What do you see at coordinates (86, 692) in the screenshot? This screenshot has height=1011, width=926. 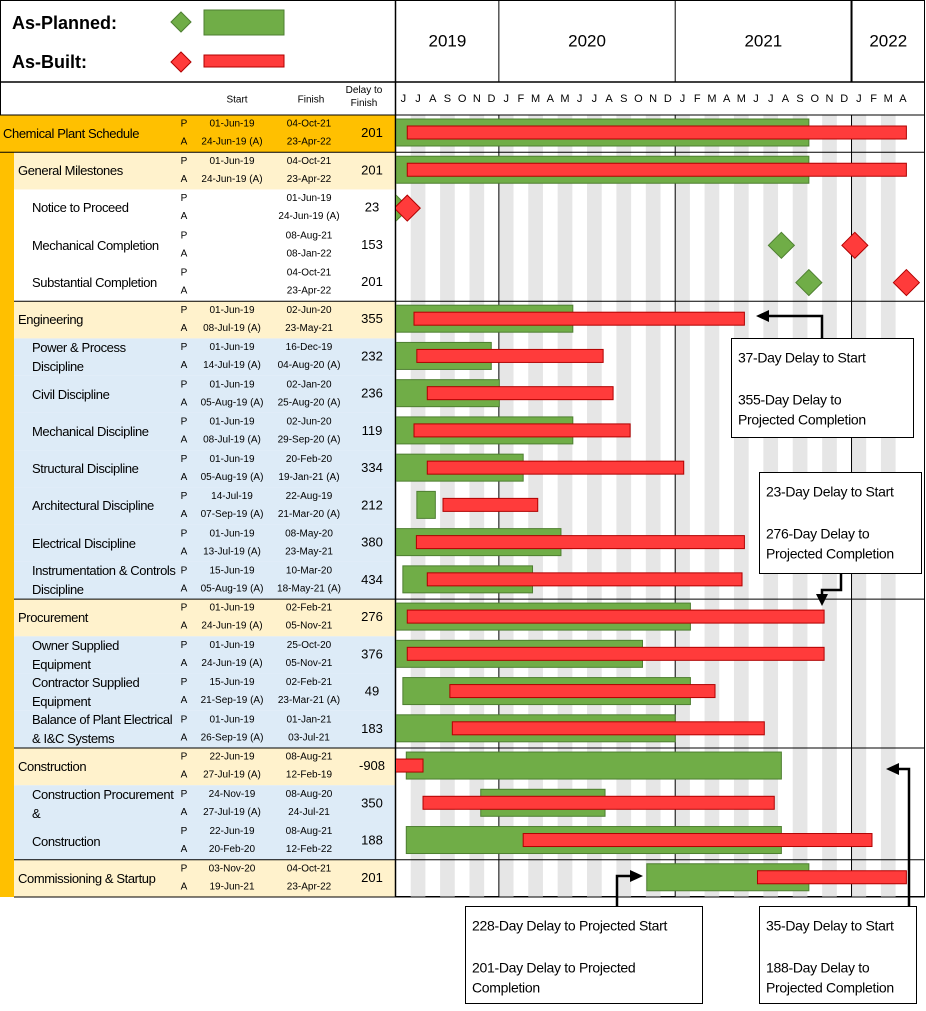 I see `row-label: Contractor Supplied Equipment` at bounding box center [86, 692].